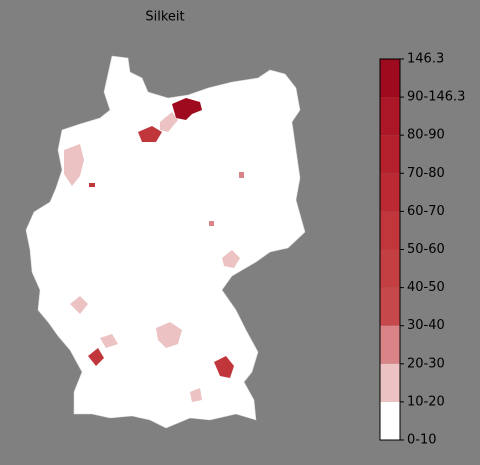  Describe the element at coordinates (426, 287) in the screenshot. I see `colorbar-label: 40-50` at that location.